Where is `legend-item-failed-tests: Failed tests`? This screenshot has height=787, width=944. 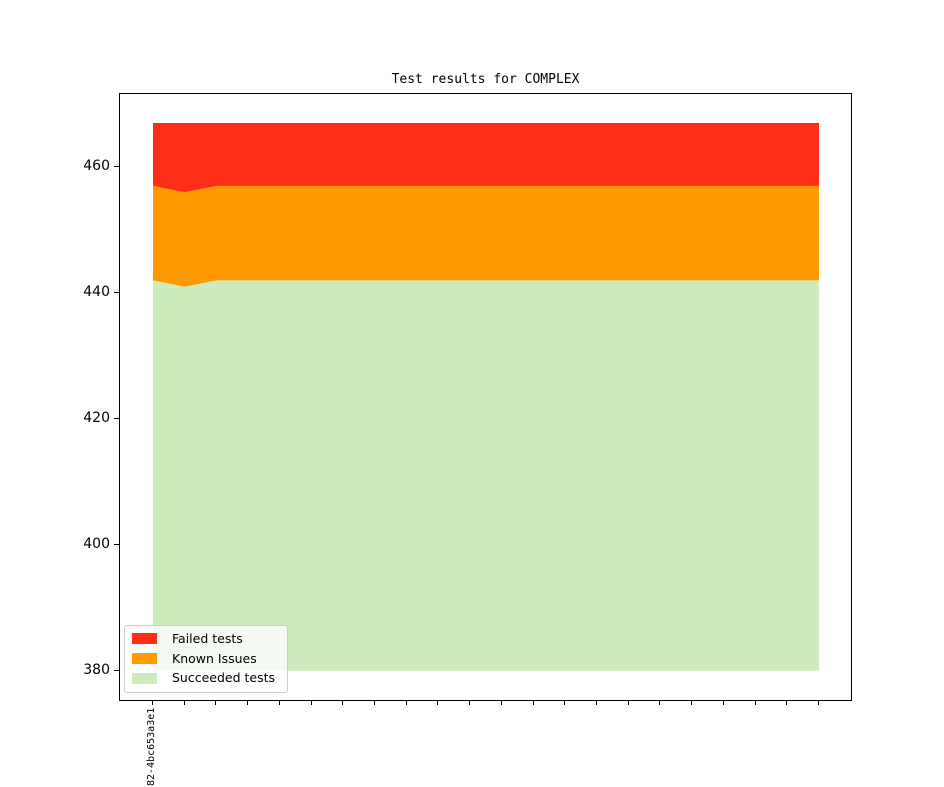
legend-item-failed-tests: Failed tests is located at coordinates (205, 639).